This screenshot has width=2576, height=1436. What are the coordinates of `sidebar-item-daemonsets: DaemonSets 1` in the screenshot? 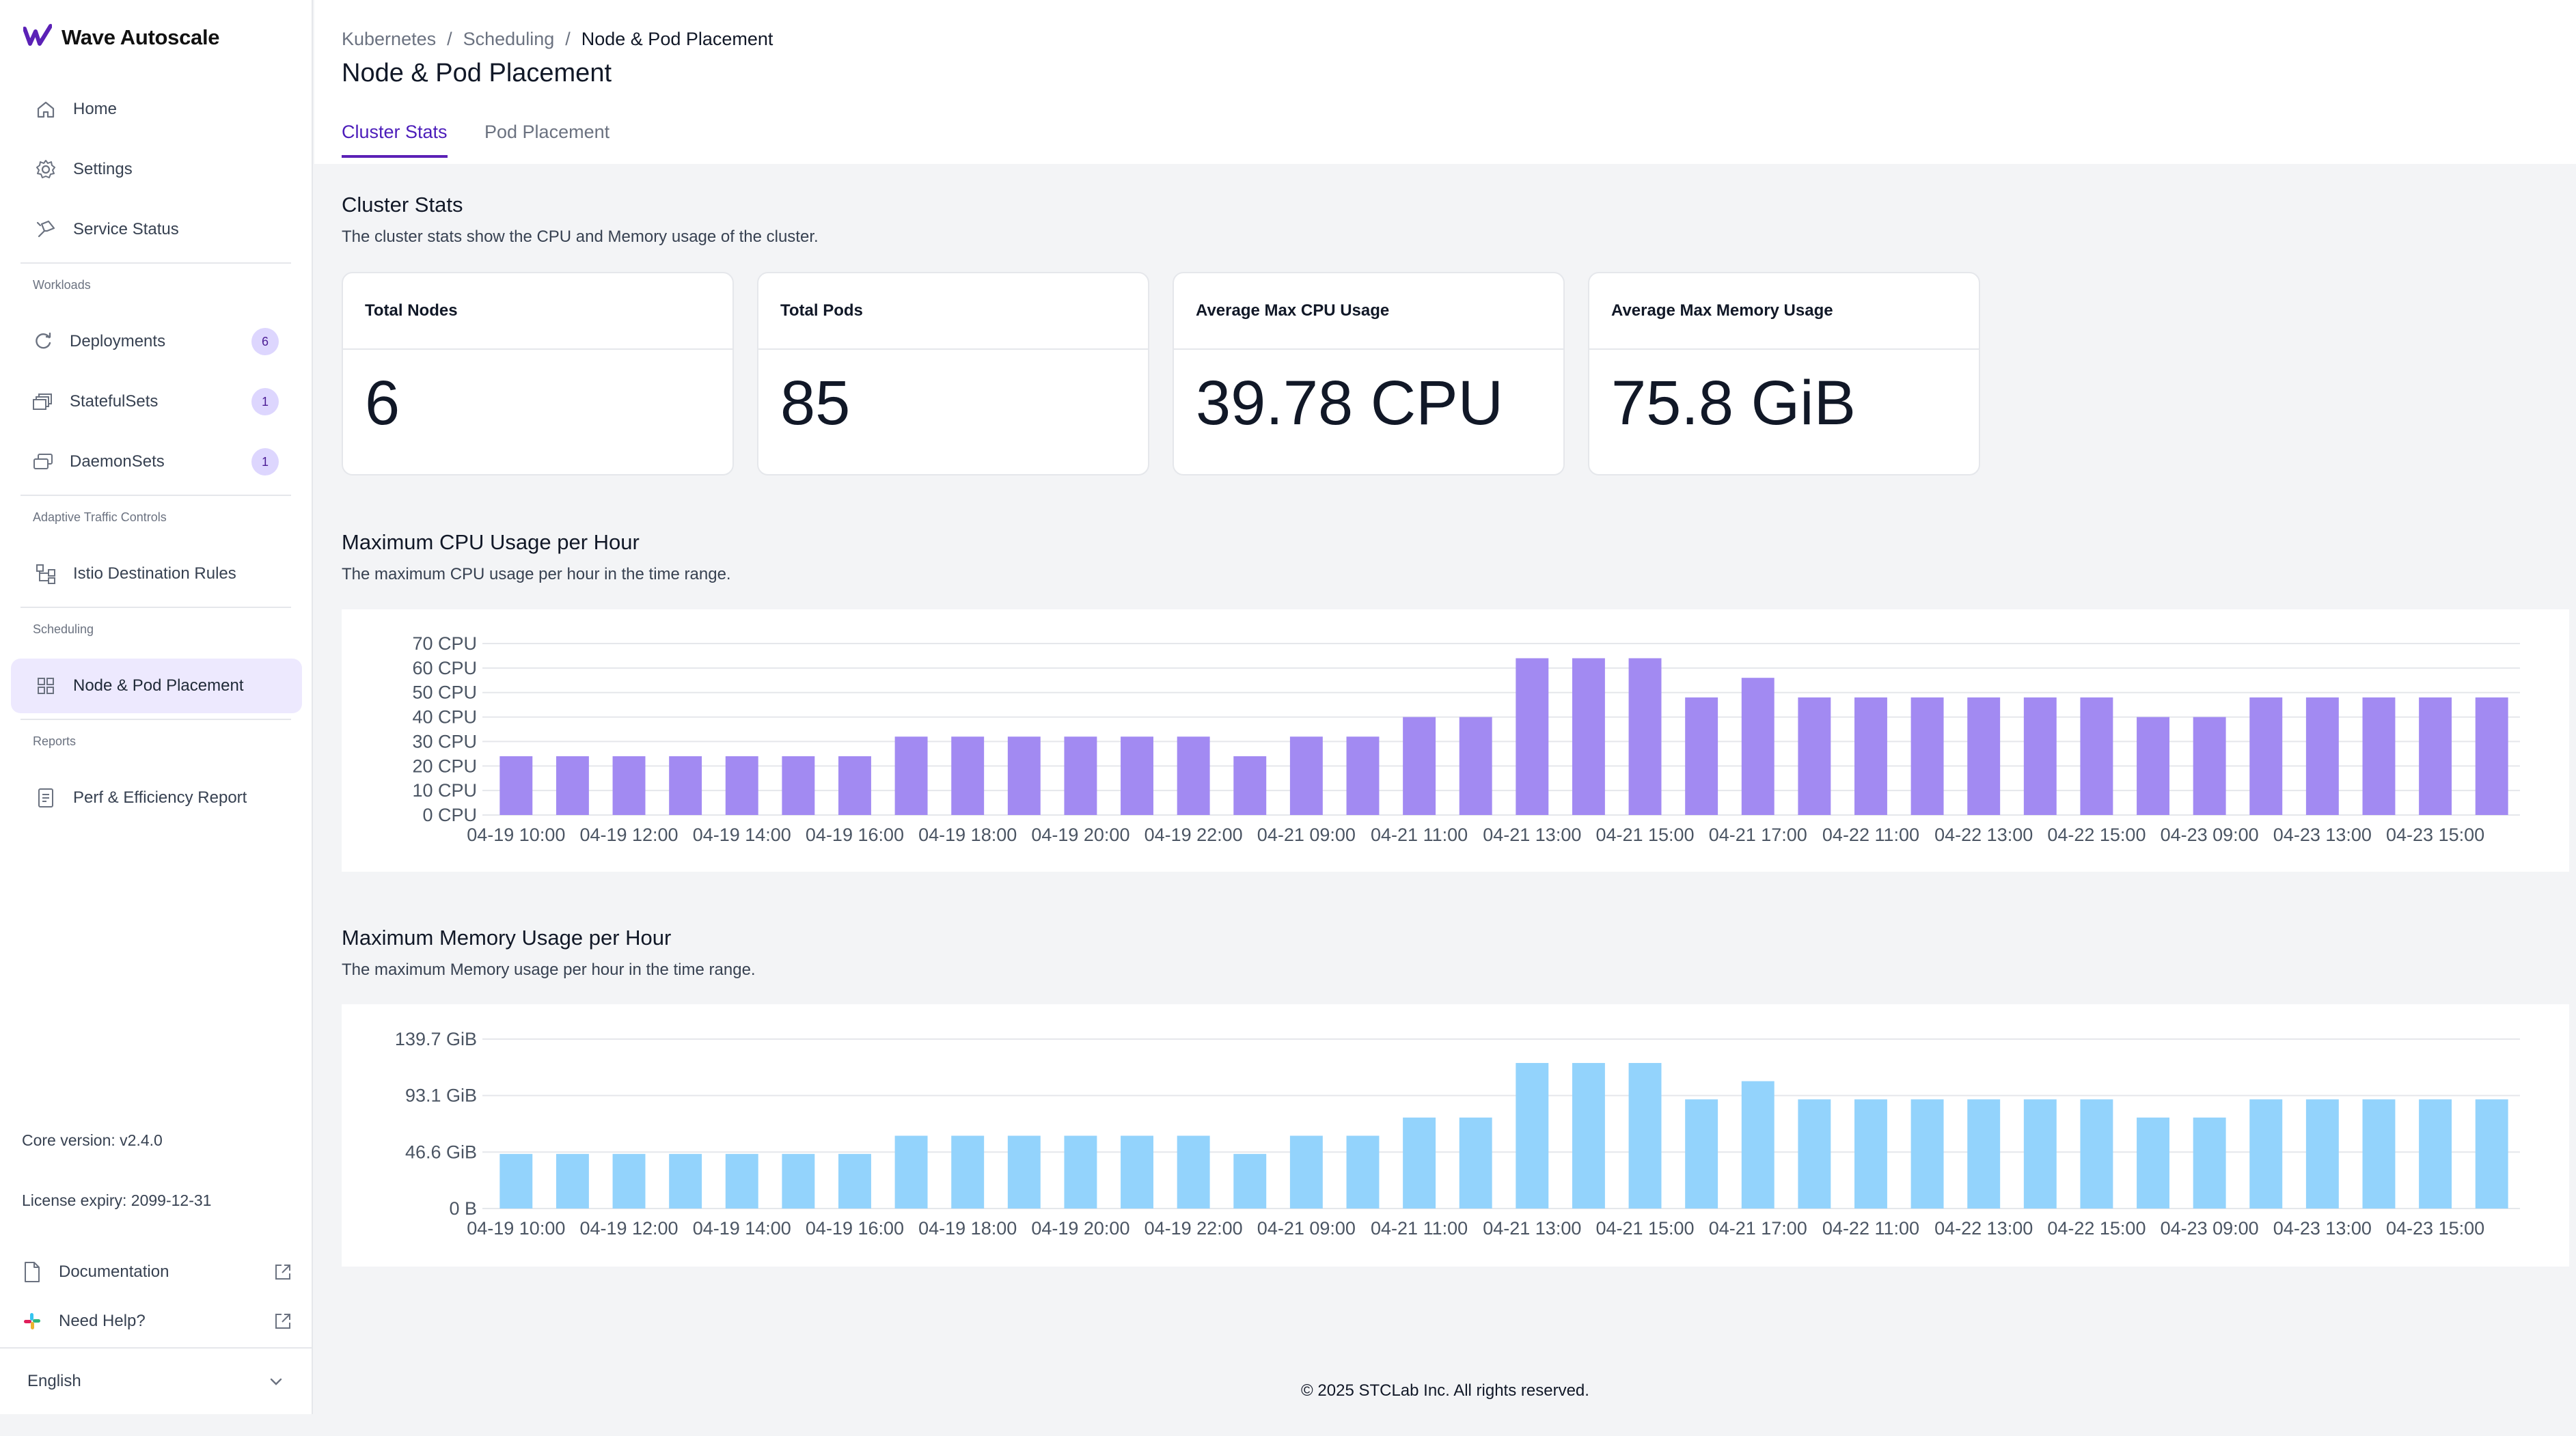 It's located at (156, 462).